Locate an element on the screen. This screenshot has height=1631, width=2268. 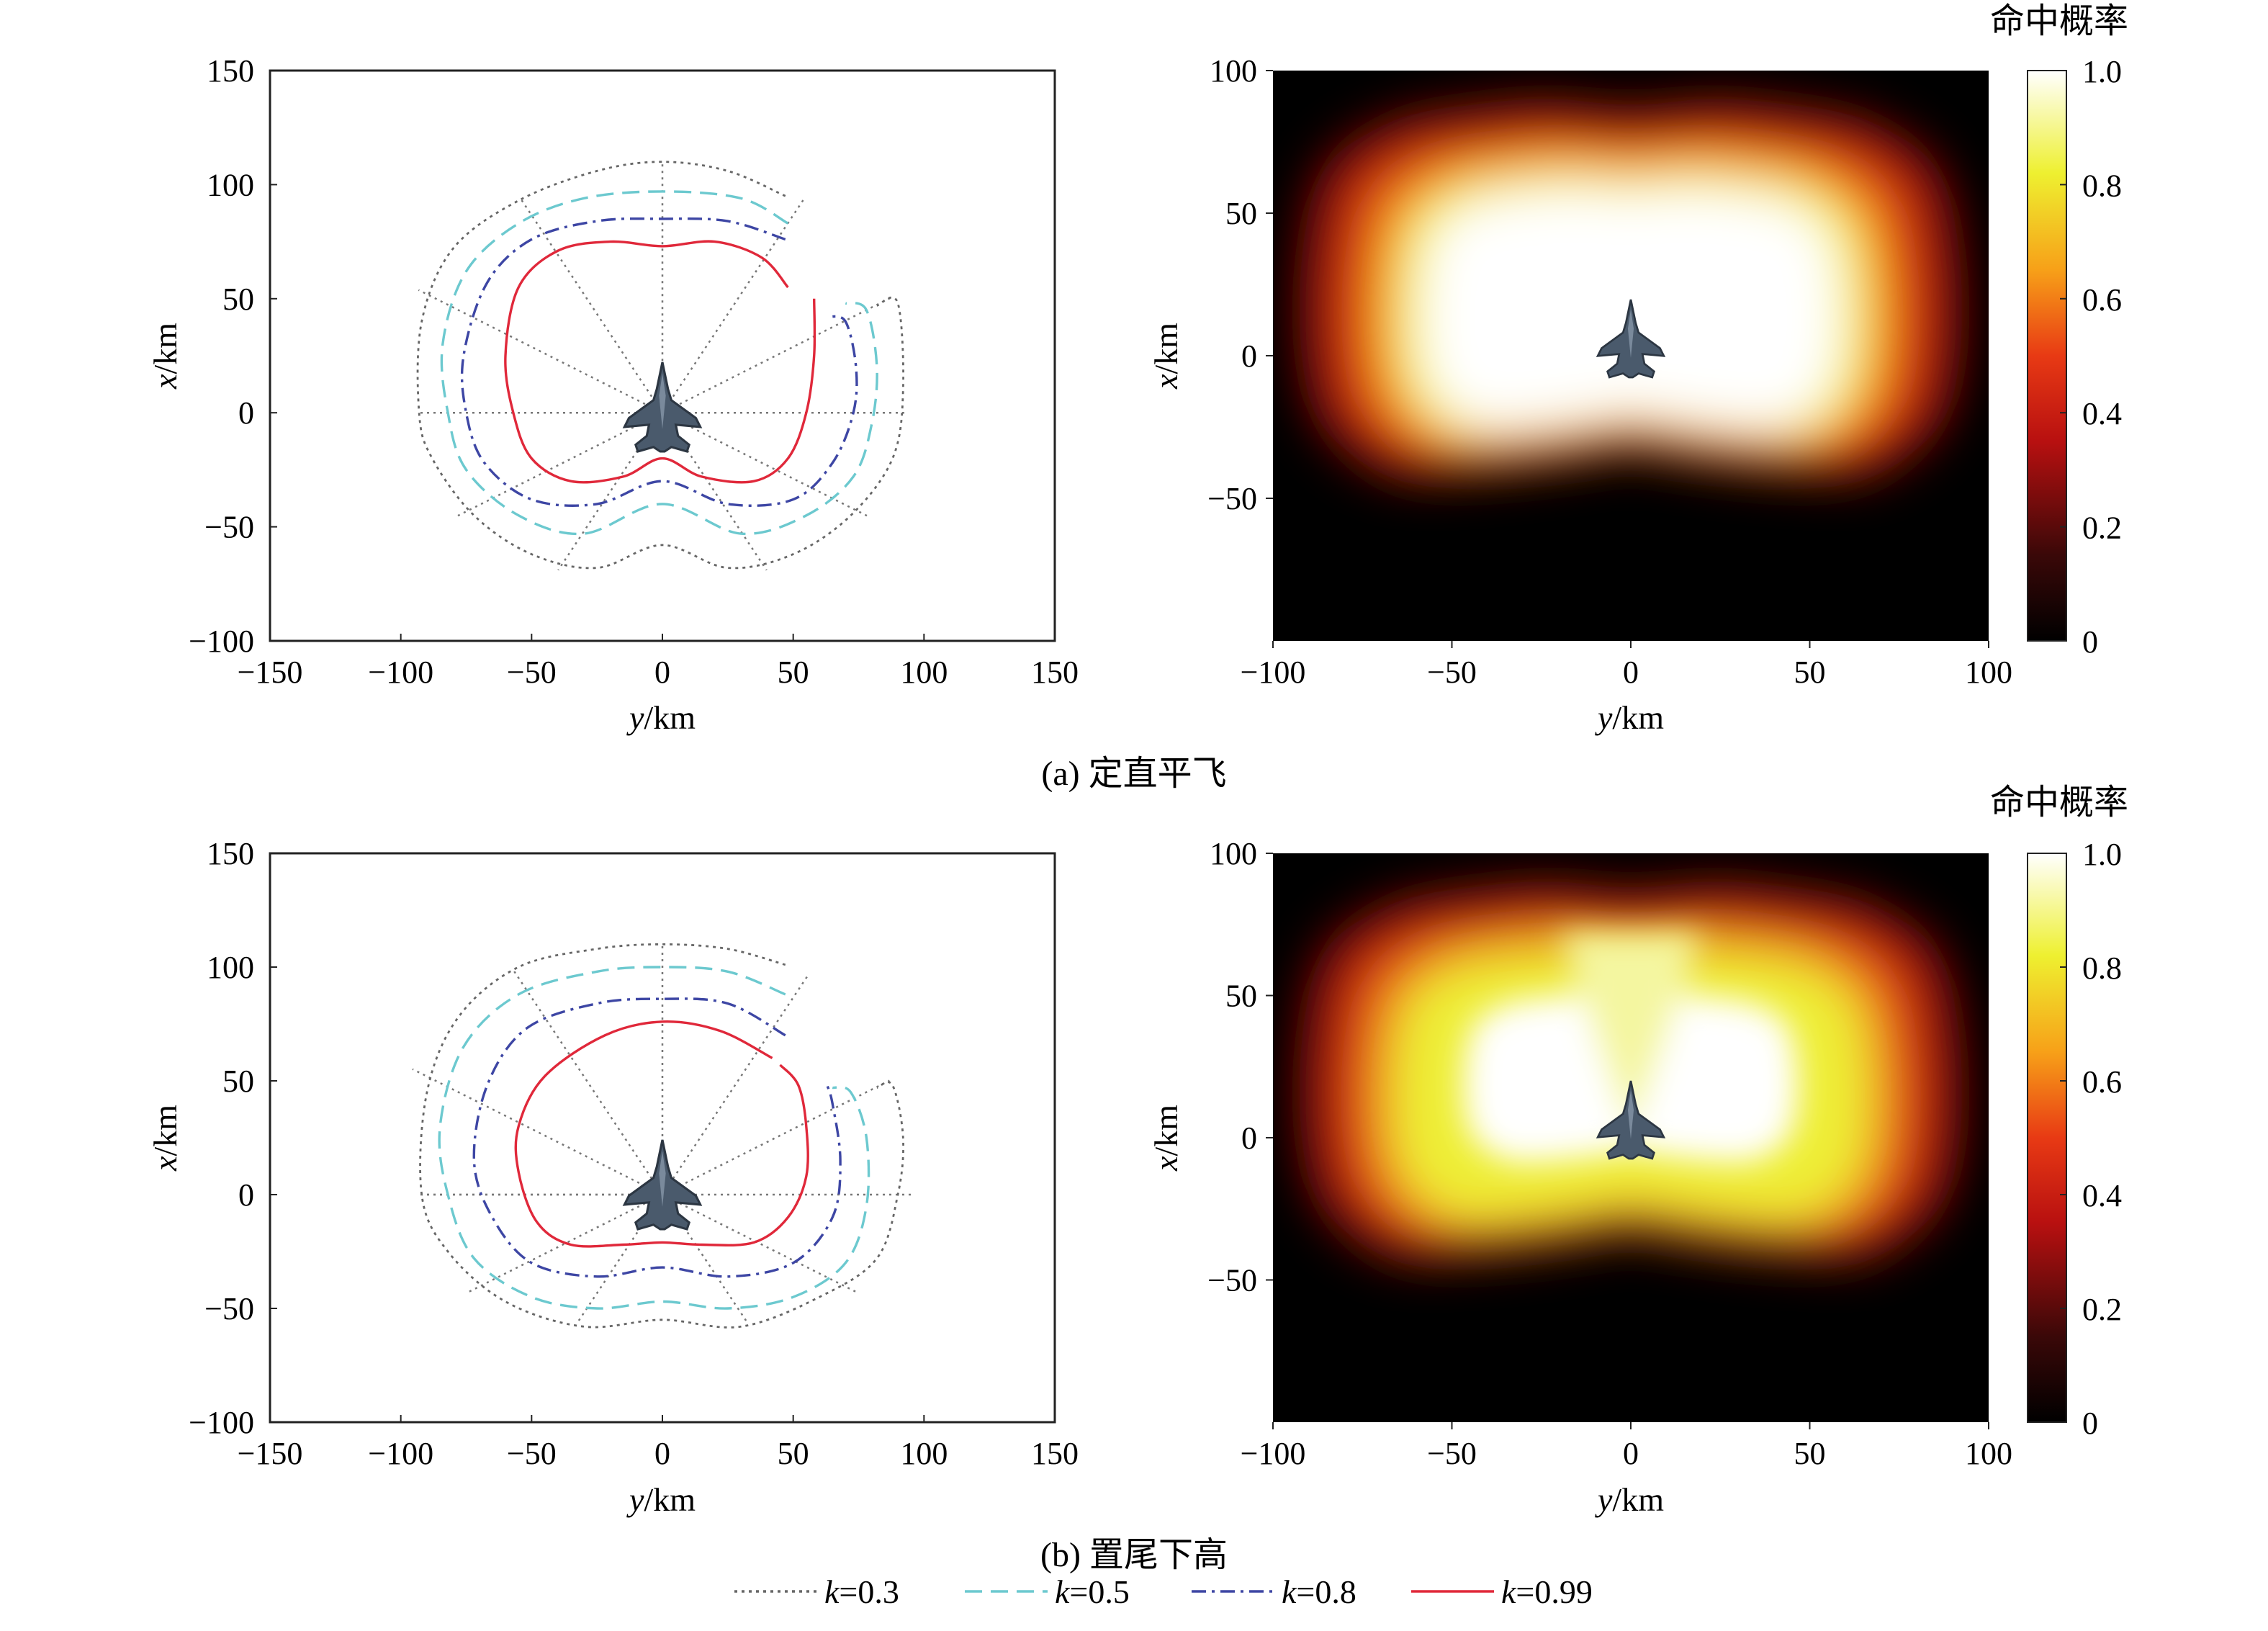
legend-item: k=0.3 is located at coordinates (816, 1591).